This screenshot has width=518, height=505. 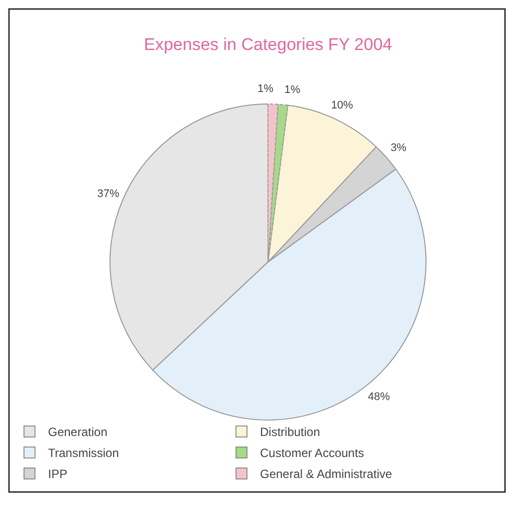 What do you see at coordinates (398, 148) in the screenshot?
I see `data-label: 3%` at bounding box center [398, 148].